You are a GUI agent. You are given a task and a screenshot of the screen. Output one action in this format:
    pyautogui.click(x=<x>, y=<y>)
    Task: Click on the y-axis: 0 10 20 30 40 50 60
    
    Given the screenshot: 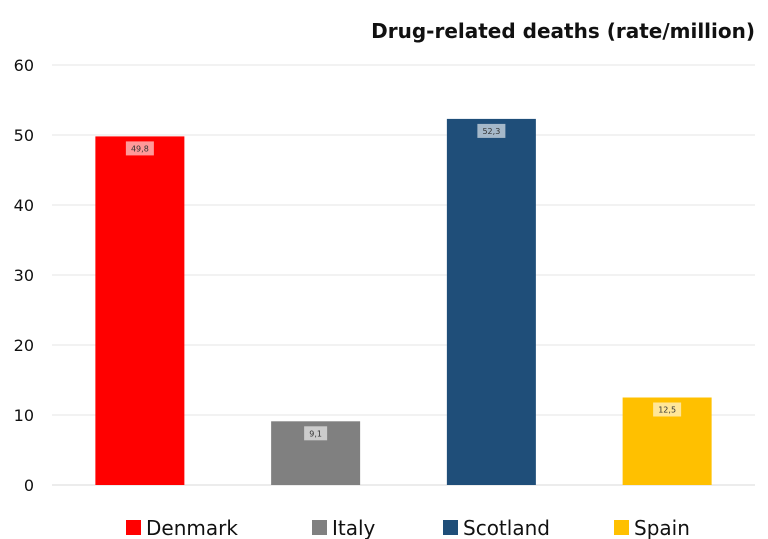 What is the action you would take?
    pyautogui.click(x=24, y=275)
    